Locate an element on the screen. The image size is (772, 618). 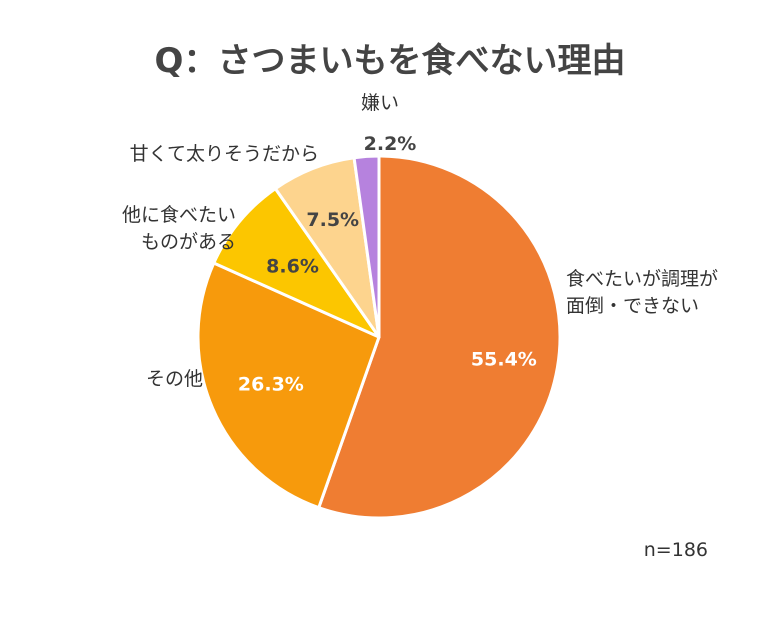
pie-slice-5-percent: 2.2% is located at coordinates (390, 144).